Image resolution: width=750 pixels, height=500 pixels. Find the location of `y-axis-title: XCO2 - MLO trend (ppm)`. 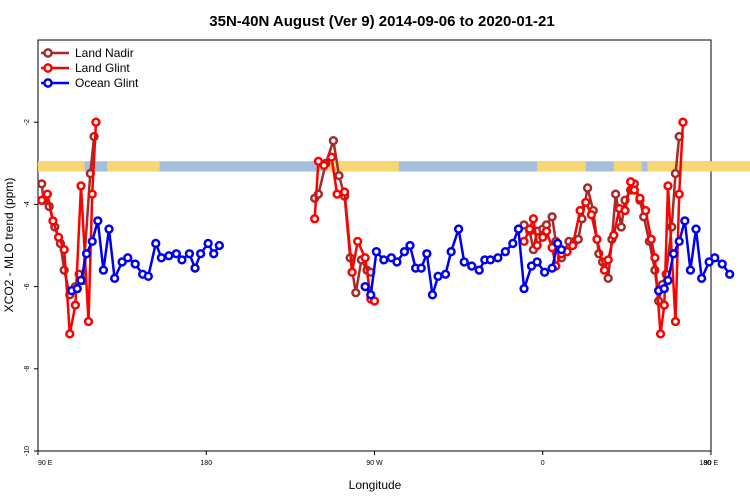

y-axis-title: XCO2 - MLO trend (ppm) is located at coordinates (9, 245).